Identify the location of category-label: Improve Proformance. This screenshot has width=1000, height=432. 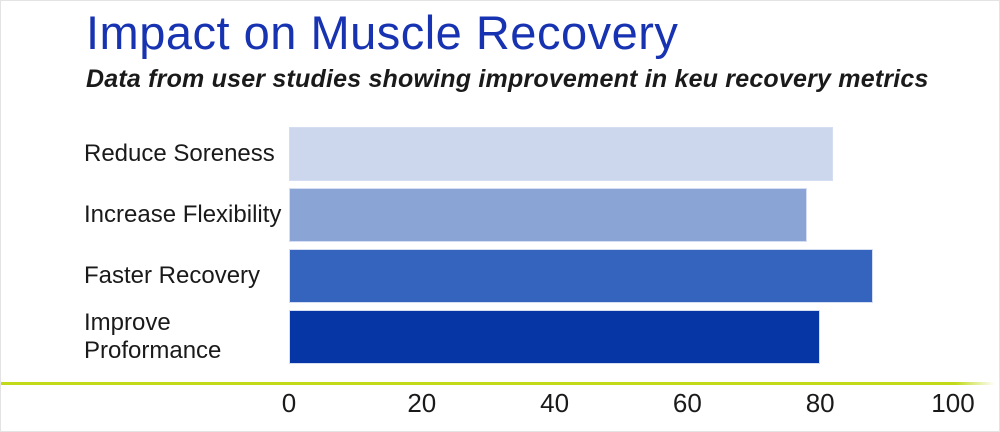
(153, 336).